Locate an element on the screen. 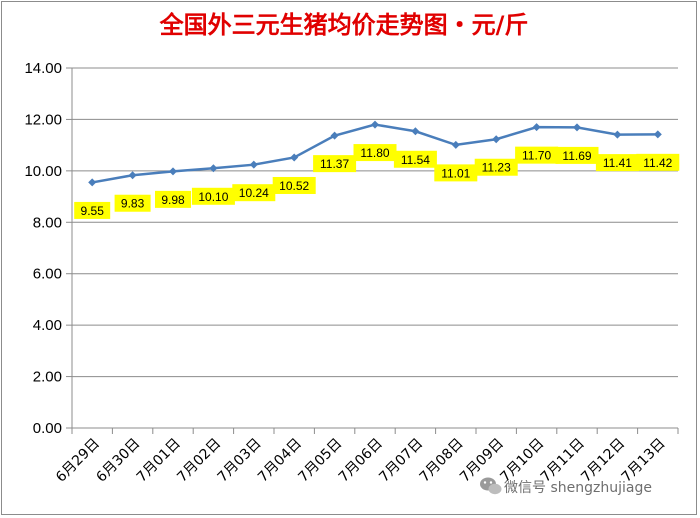 The height and width of the screenshot is (518, 700). data-label-text: 11.80 is located at coordinates (374, 153).